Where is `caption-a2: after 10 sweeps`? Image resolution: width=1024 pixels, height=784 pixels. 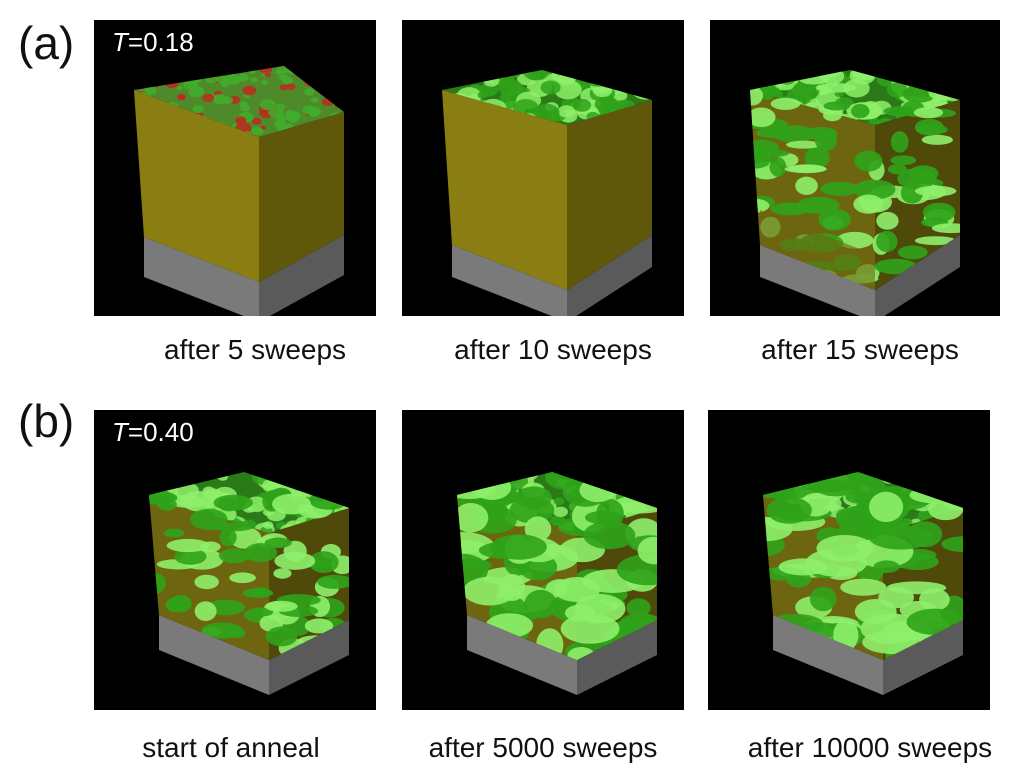
caption-a2: after 10 sweeps is located at coordinates (553, 349).